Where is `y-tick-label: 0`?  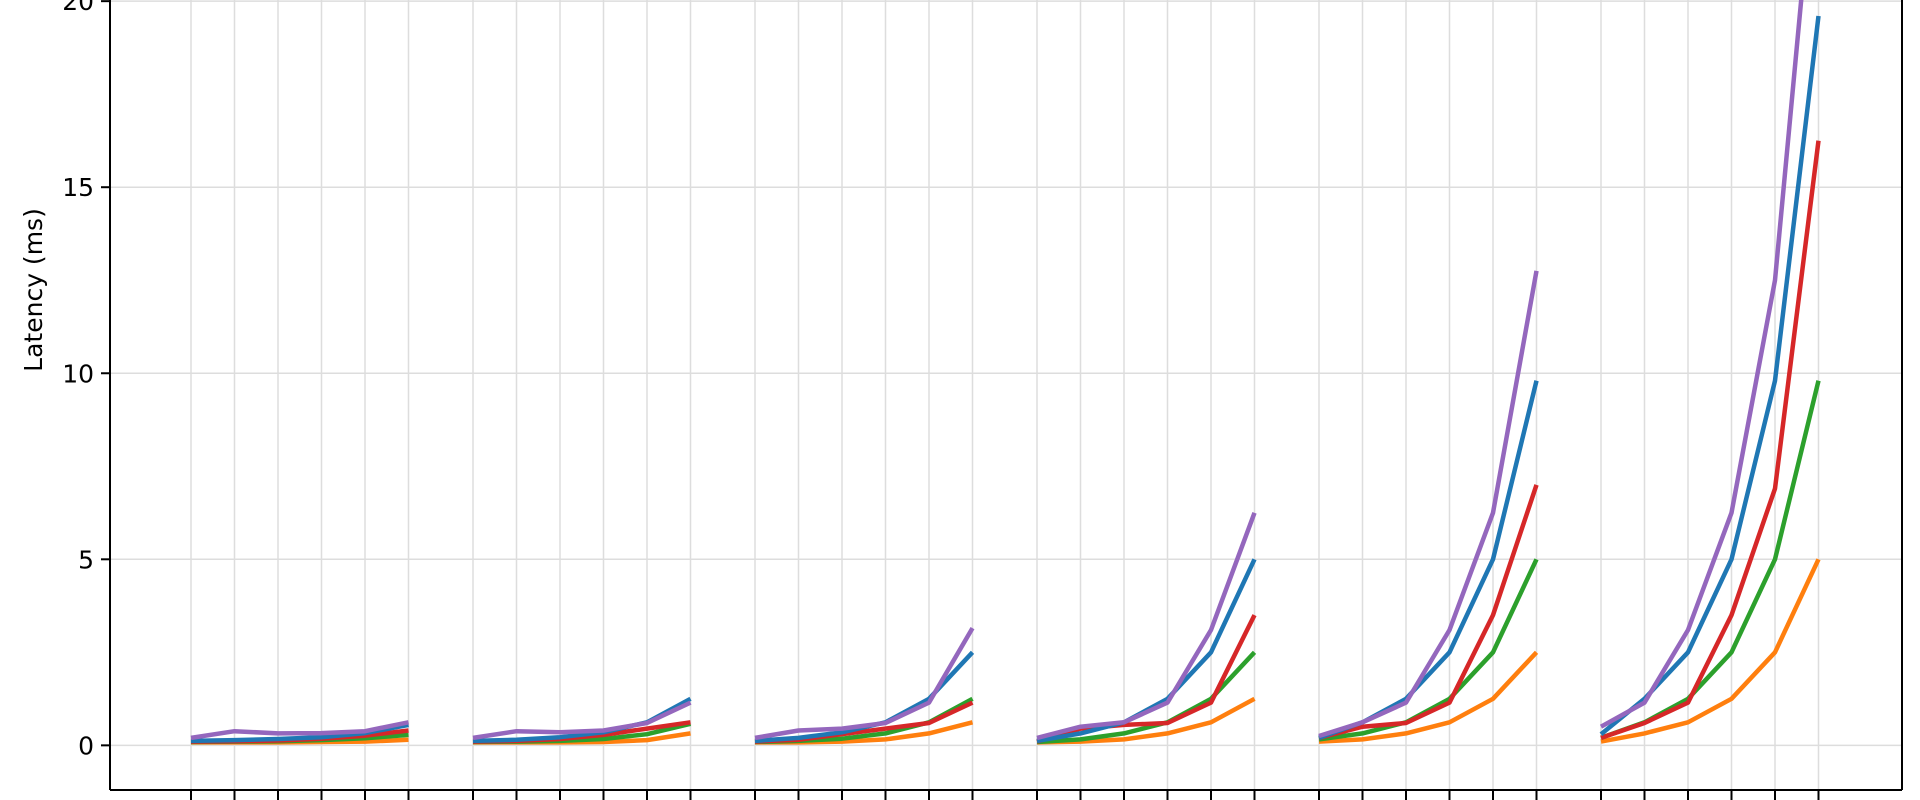 y-tick-label: 0 is located at coordinates (86, 745).